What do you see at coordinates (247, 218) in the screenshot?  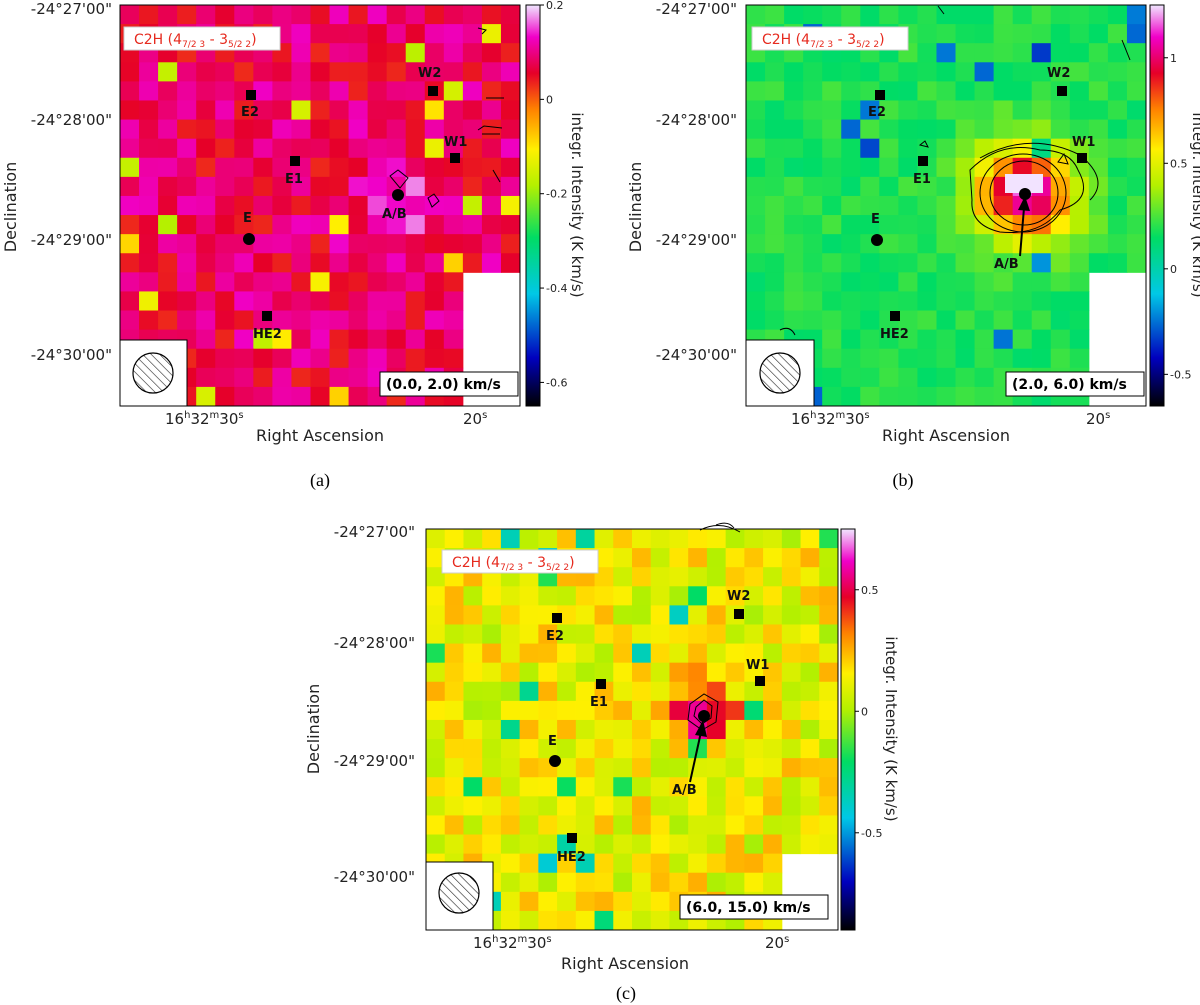 I see `label-e: E` at bounding box center [247, 218].